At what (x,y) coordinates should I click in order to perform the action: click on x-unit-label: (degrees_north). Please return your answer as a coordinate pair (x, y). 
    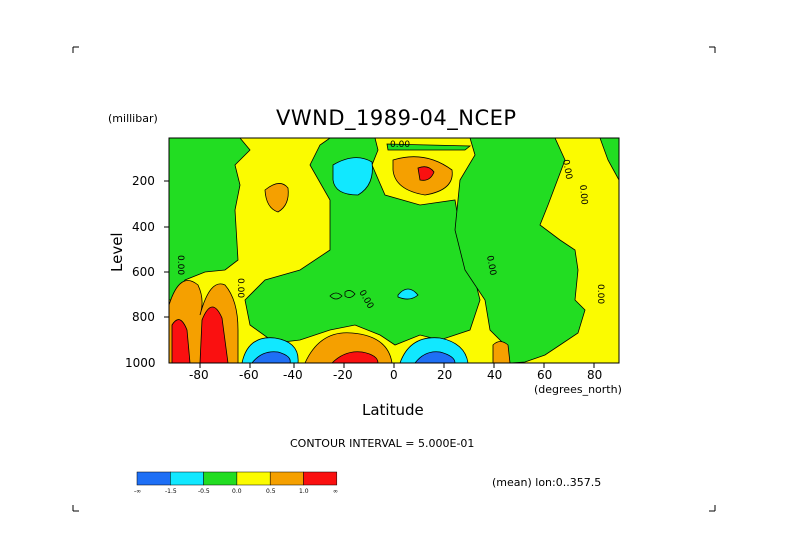
    Looking at the image, I should click on (578, 389).